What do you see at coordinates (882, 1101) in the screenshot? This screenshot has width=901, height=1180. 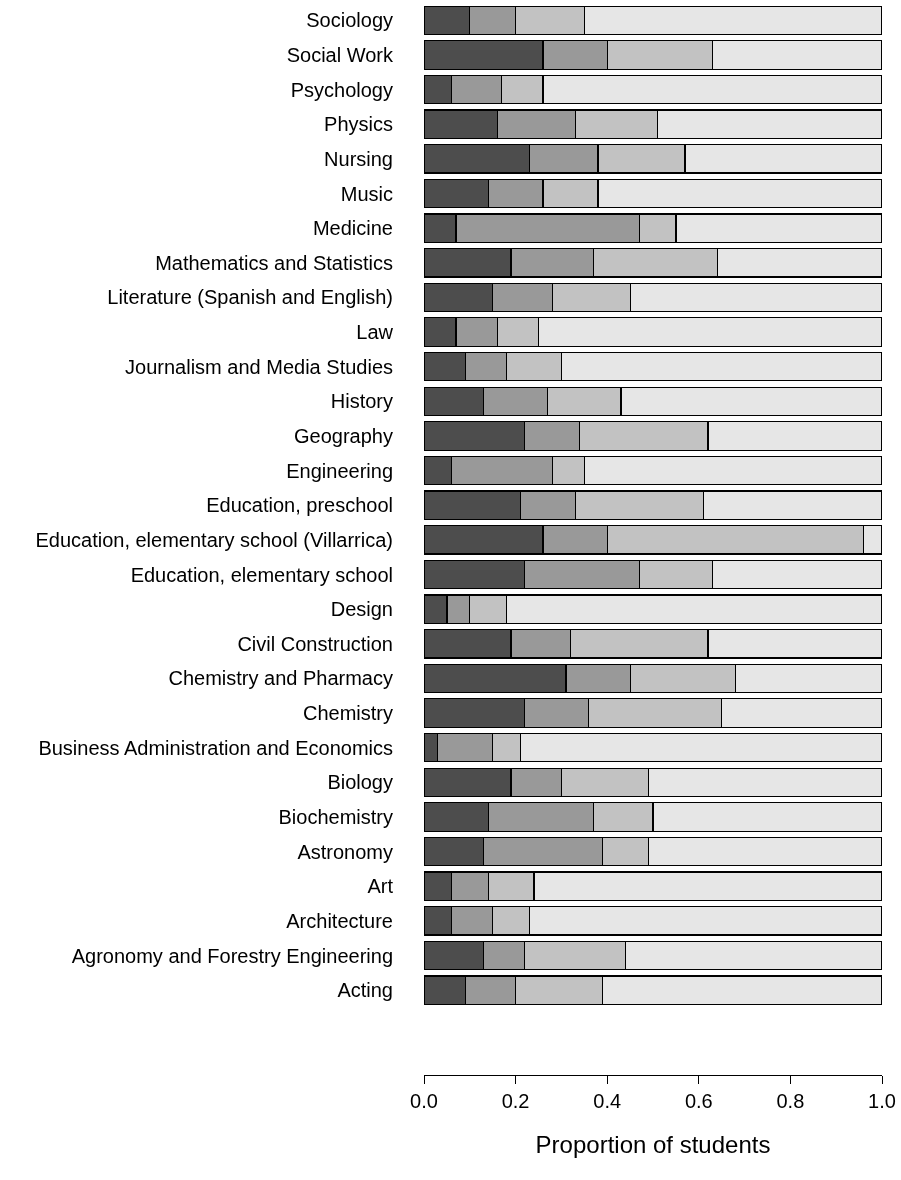 I see `x-tick-label: 1.0` at bounding box center [882, 1101].